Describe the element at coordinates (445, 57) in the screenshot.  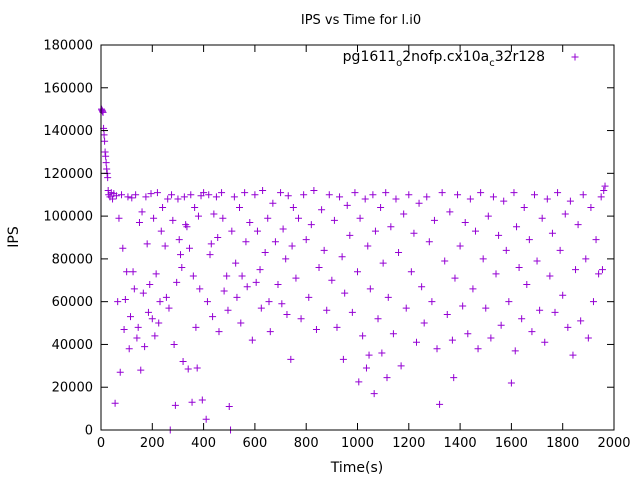
I see `legend-label-part: 2nofp.cx10a` at that location.